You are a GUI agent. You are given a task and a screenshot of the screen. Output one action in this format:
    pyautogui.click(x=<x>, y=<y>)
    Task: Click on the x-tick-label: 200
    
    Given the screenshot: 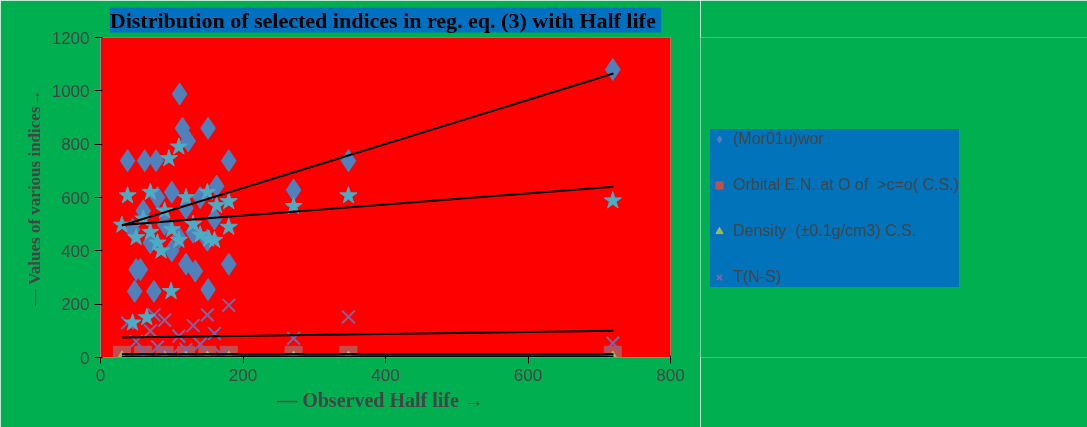 What is the action you would take?
    pyautogui.click(x=243, y=375)
    